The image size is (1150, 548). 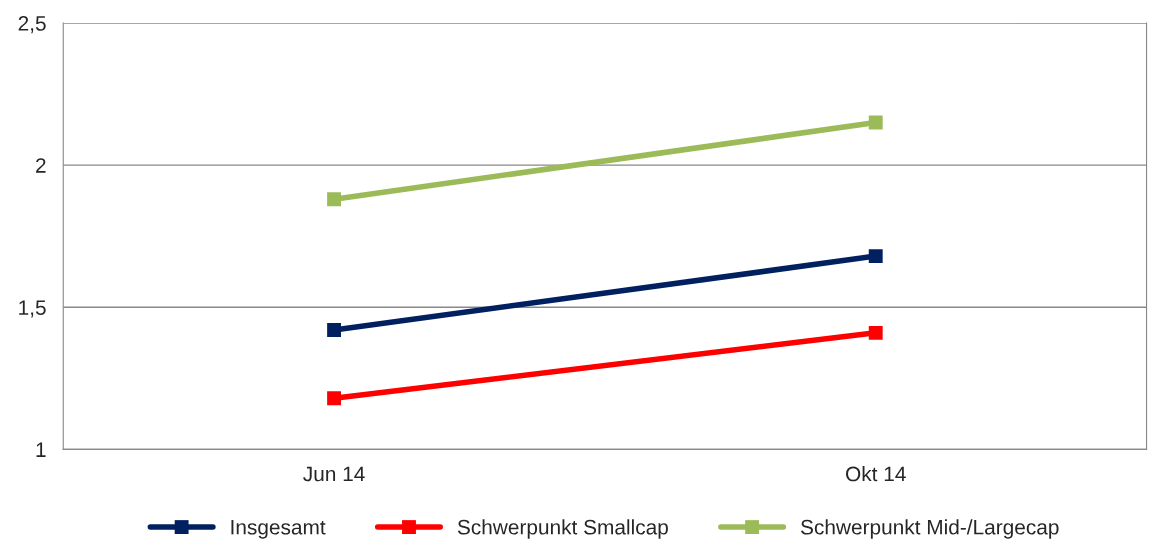 What do you see at coordinates (278, 529) in the screenshot?
I see `legend-label: Insgesamt` at bounding box center [278, 529].